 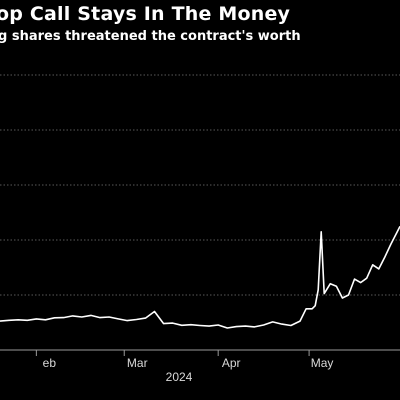 What do you see at coordinates (231, 363) in the screenshot?
I see `x-tick-label: Apr` at bounding box center [231, 363].